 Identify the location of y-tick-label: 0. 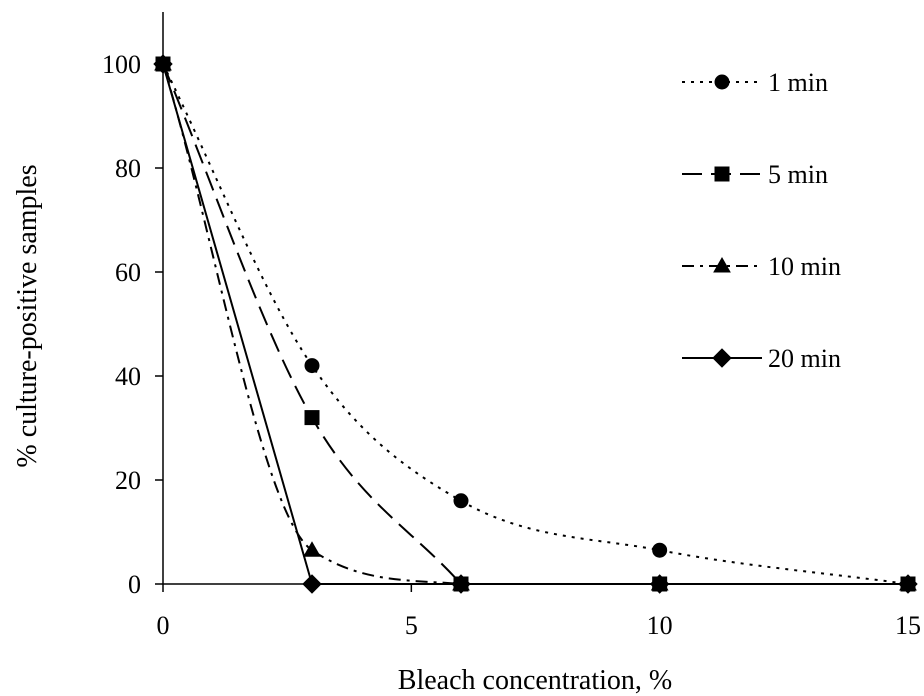
(134, 584).